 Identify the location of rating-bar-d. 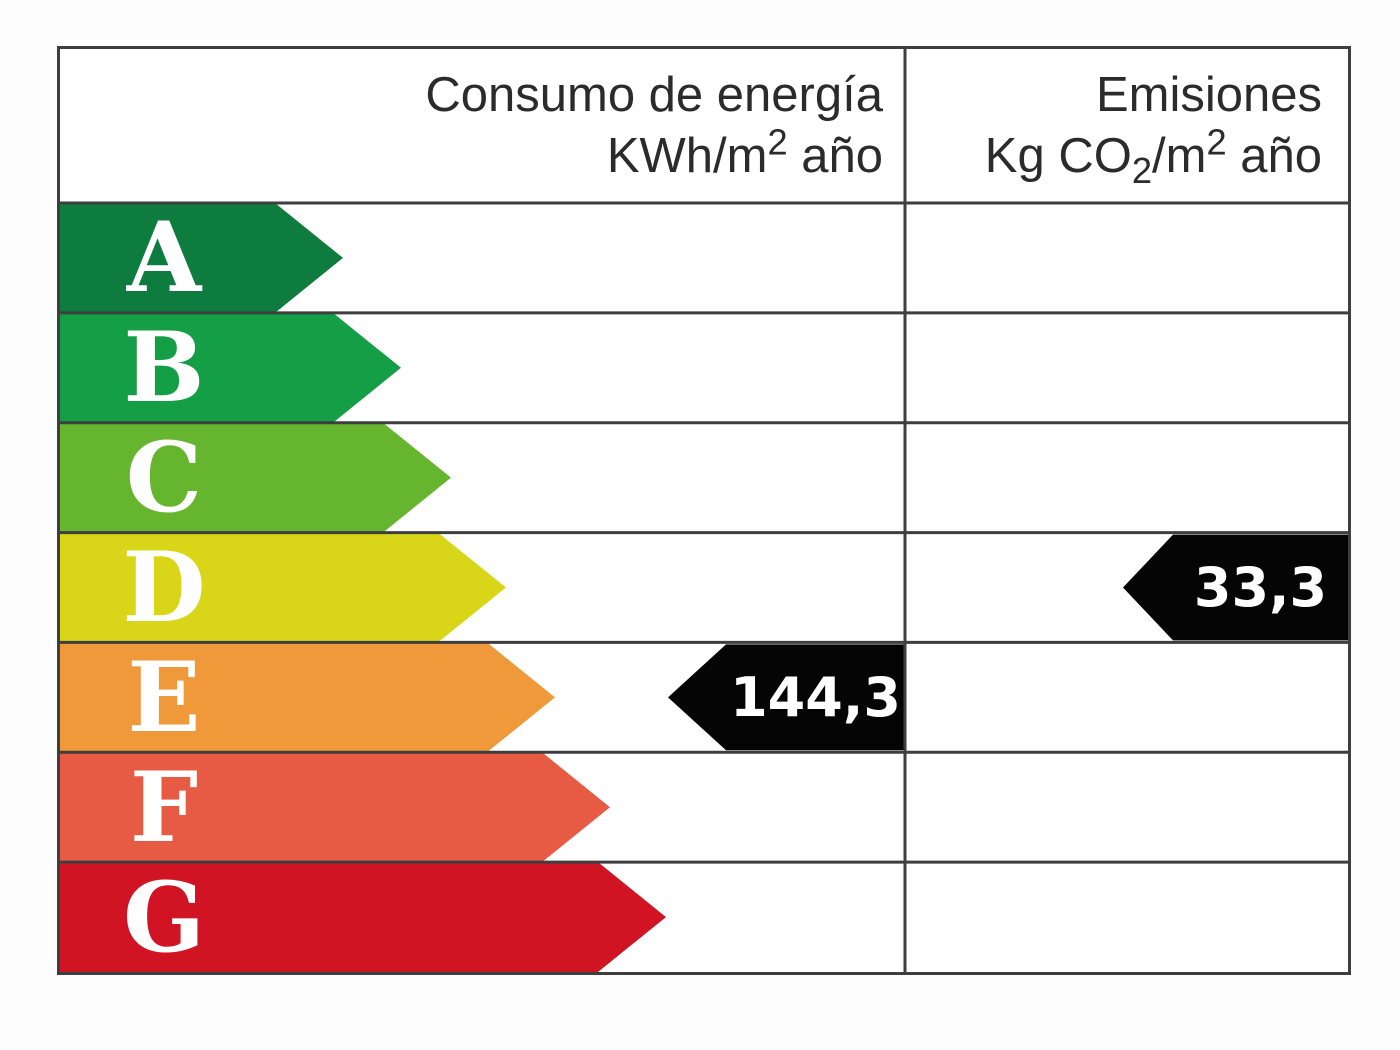
(283, 587).